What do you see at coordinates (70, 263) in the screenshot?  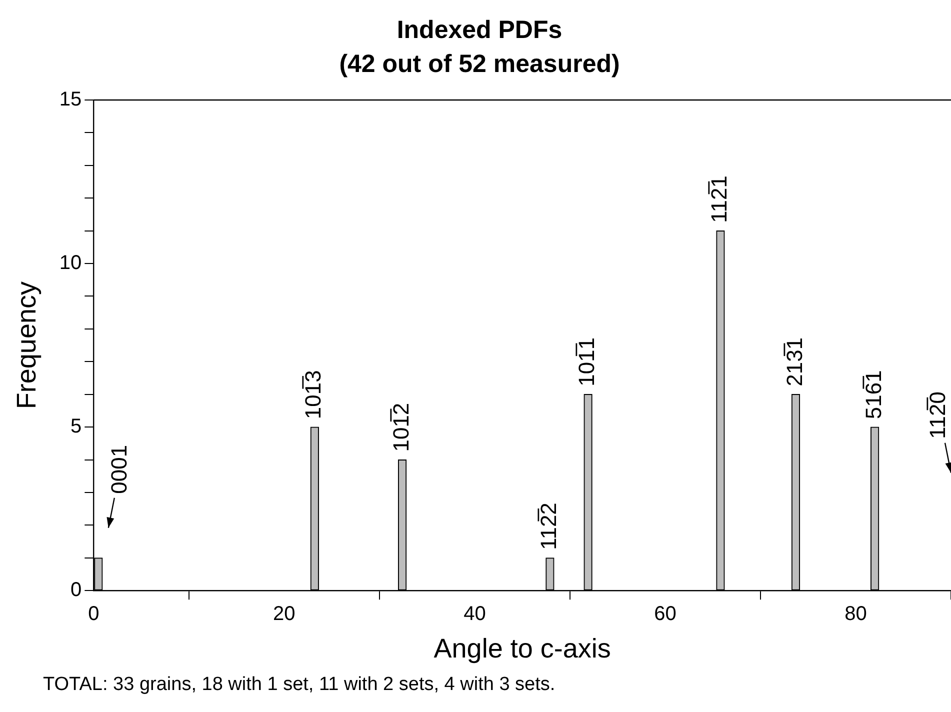 I see `y-tick-label: 10` at bounding box center [70, 263].